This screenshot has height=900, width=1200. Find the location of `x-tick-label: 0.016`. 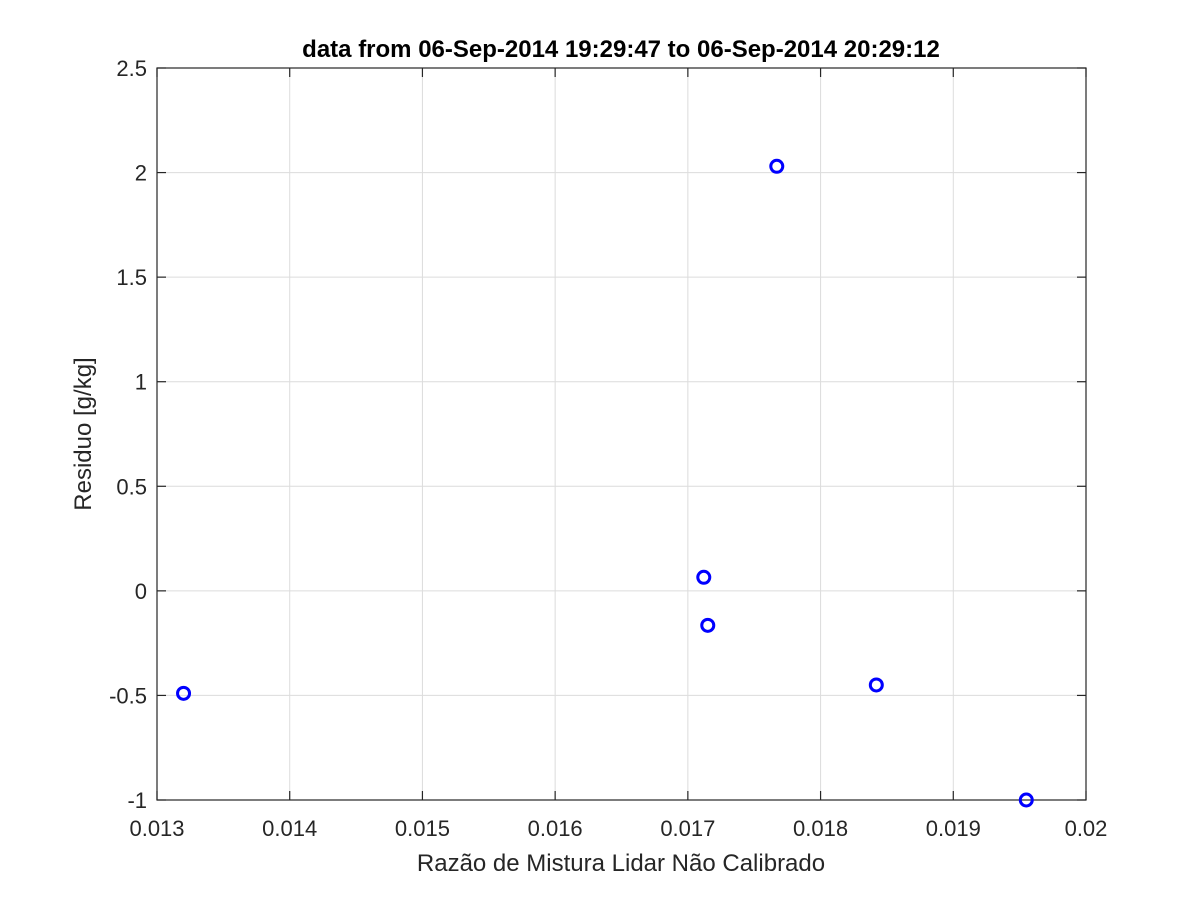

x-tick-label: 0.016 is located at coordinates (555, 828).